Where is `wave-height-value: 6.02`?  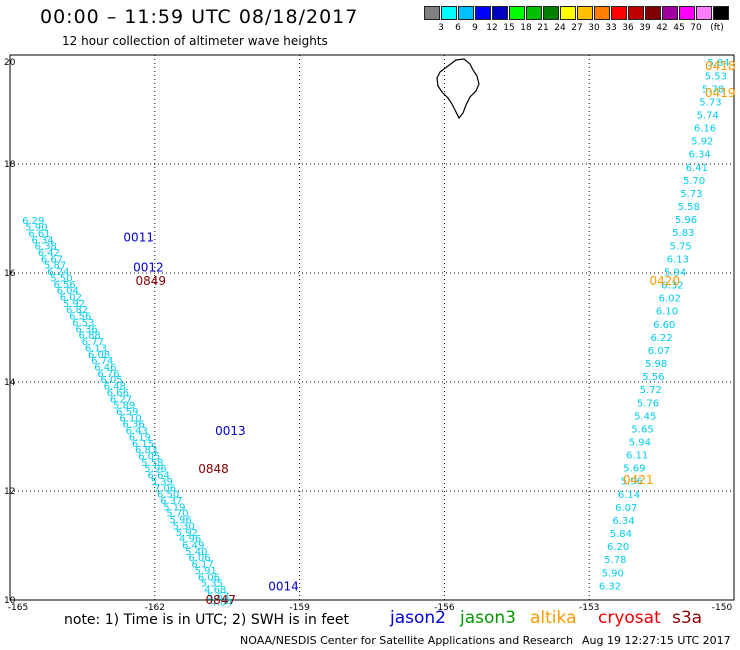
wave-height-value: 6.02 is located at coordinates (71, 298).